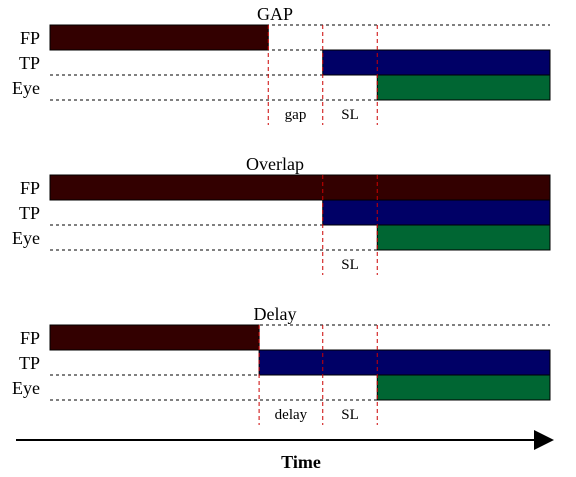 This screenshot has height=477, width=576. Describe the element at coordinates (296, 115) in the screenshot. I see `interval-label-gap: gap` at that location.